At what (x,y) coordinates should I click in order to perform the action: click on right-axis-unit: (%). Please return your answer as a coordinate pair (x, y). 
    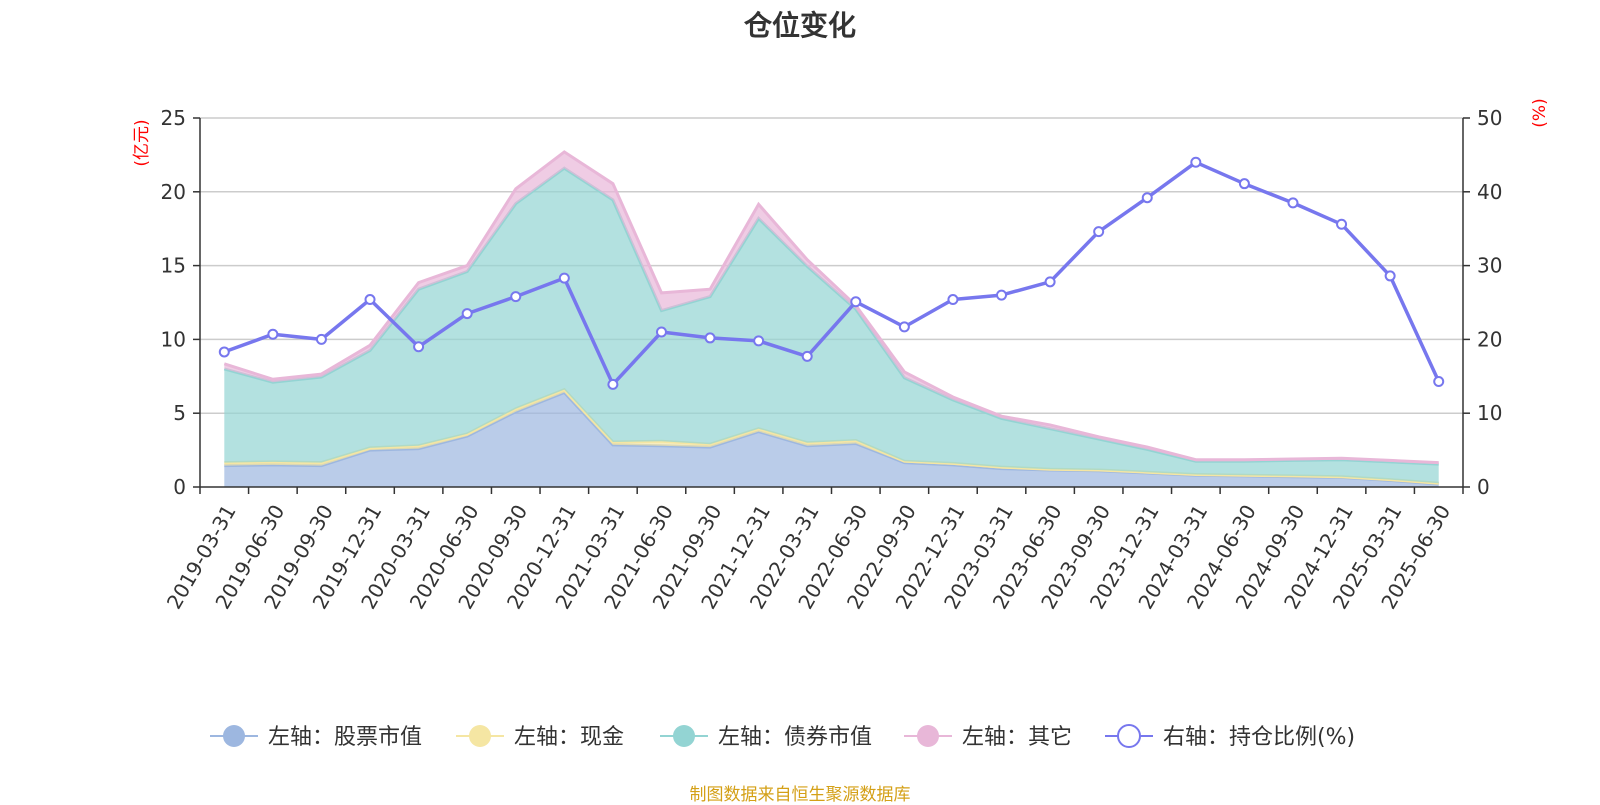
    Looking at the image, I should click on (1540, 112).